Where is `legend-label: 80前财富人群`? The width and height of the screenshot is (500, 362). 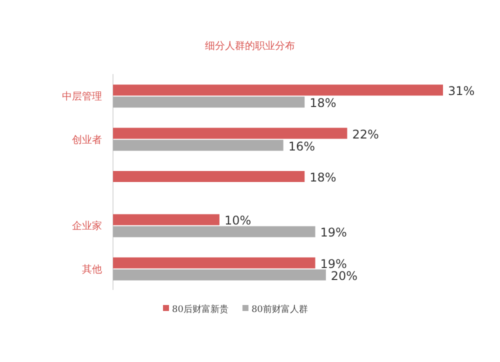
legend-label: 80前财富人群 is located at coordinates (279, 309).